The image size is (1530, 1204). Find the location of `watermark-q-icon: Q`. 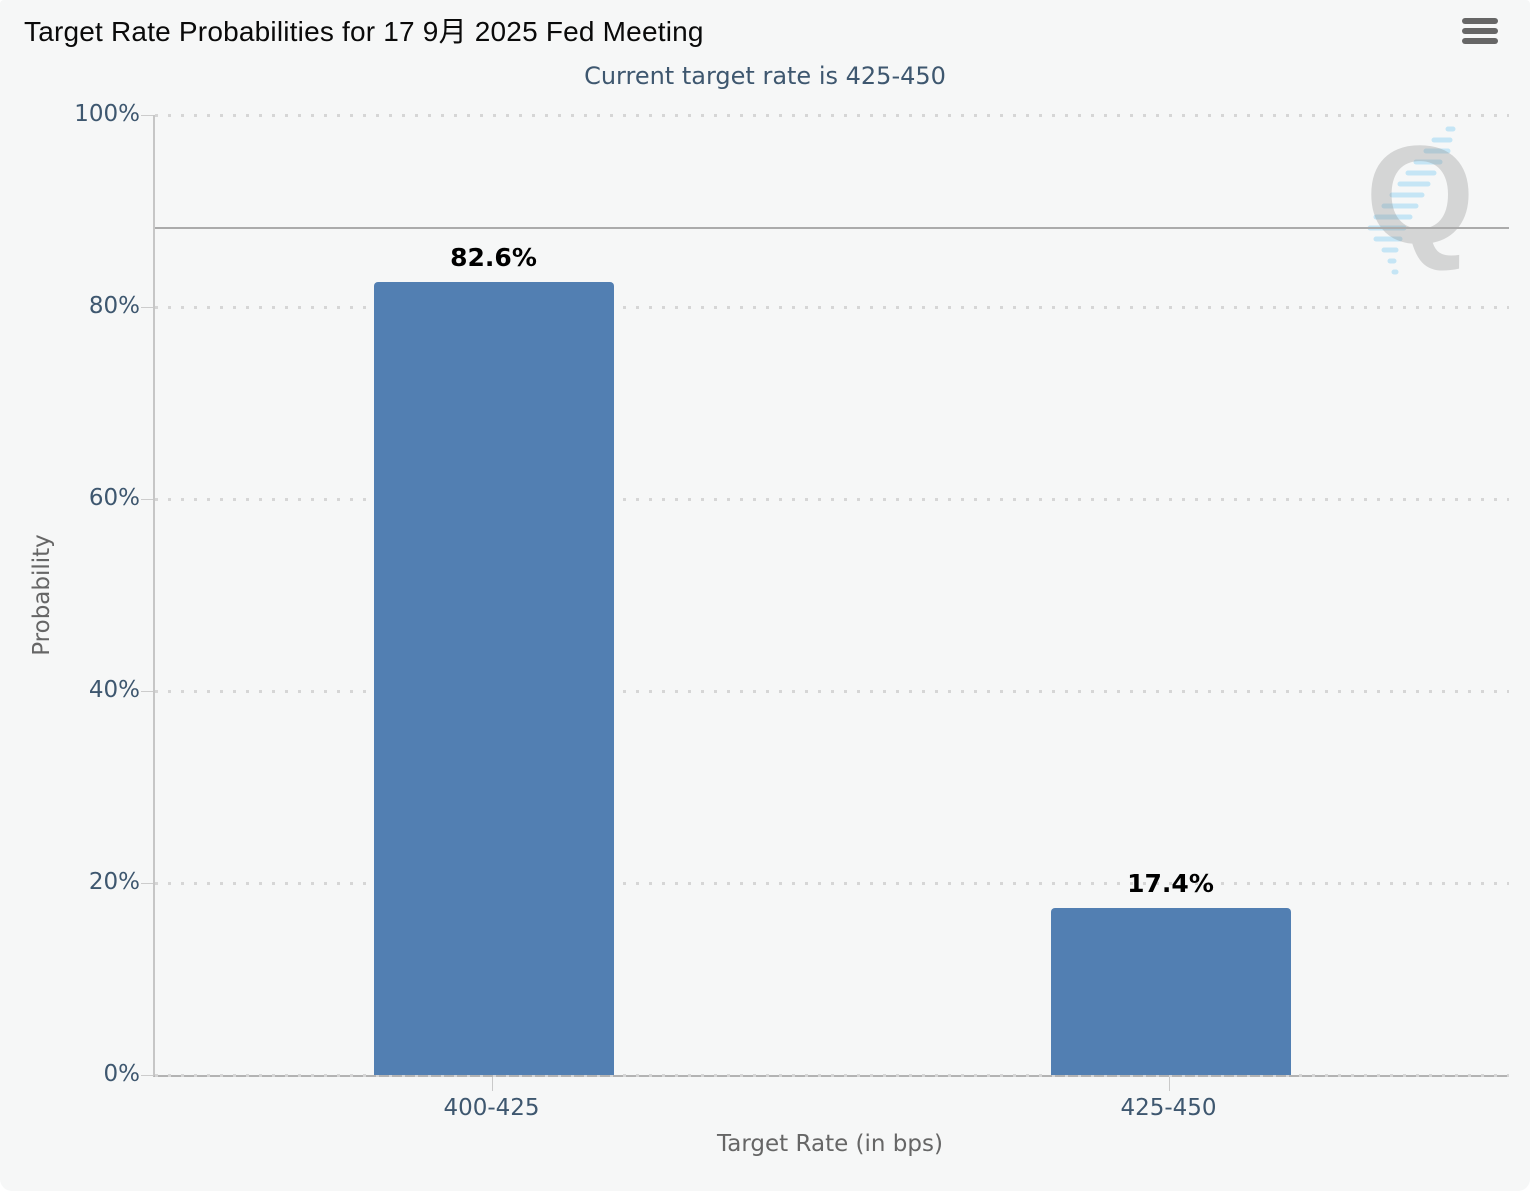

watermark-q-icon: Q is located at coordinates (1420, 195).